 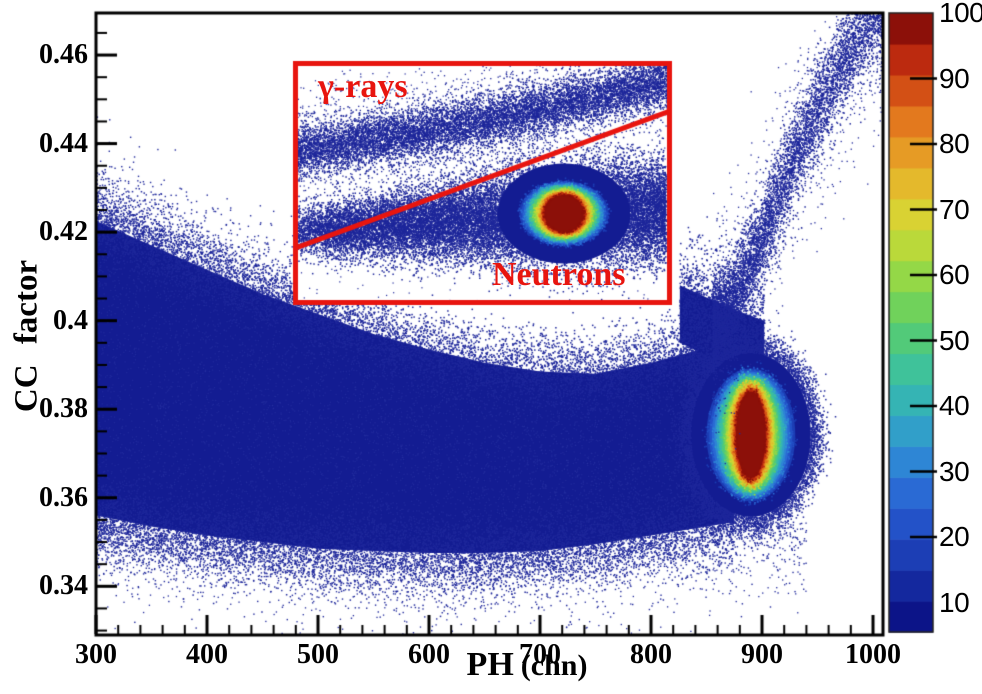 What do you see at coordinates (26, 336) in the screenshot?
I see `y-axis-title: CC factor` at bounding box center [26, 336].